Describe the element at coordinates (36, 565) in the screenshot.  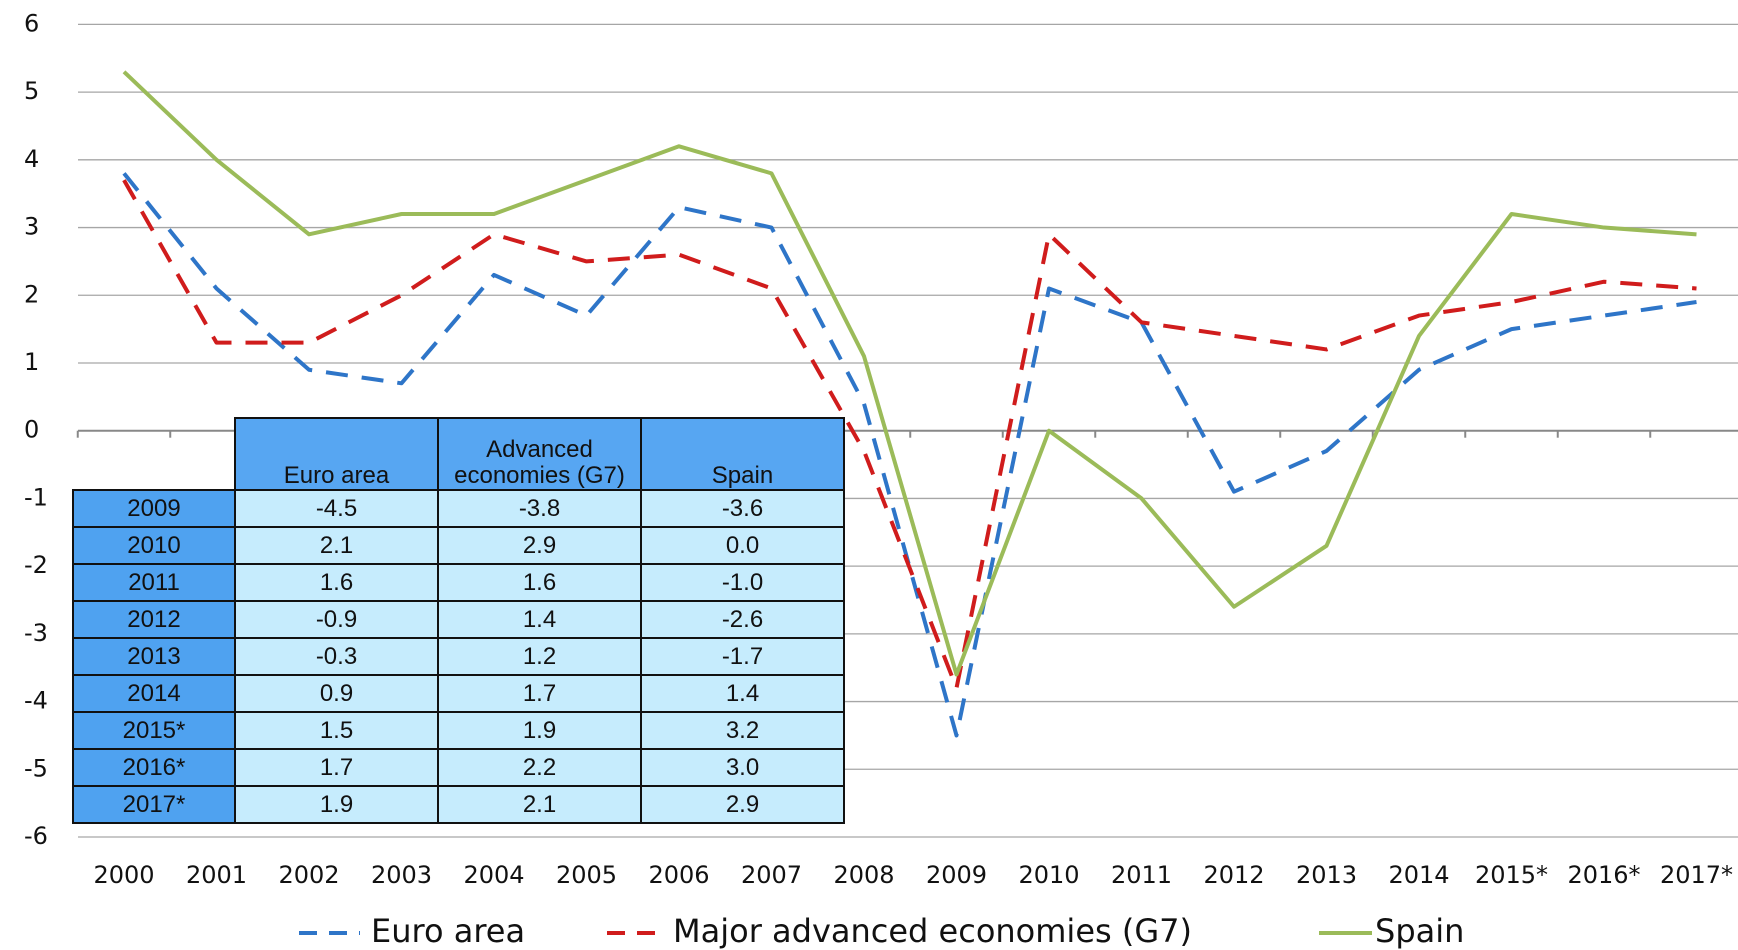
I see `y-tick-label: -2` at that location.